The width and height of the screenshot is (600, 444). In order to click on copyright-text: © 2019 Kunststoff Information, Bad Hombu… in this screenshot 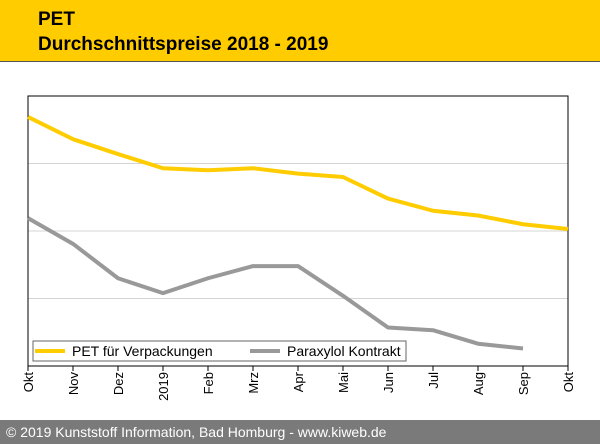, I will do `click(196, 432)`.